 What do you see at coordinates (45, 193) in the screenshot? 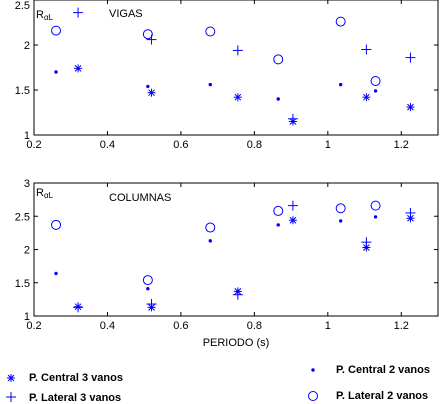
I see `ylabel-columnas: RαL` at bounding box center [45, 193].